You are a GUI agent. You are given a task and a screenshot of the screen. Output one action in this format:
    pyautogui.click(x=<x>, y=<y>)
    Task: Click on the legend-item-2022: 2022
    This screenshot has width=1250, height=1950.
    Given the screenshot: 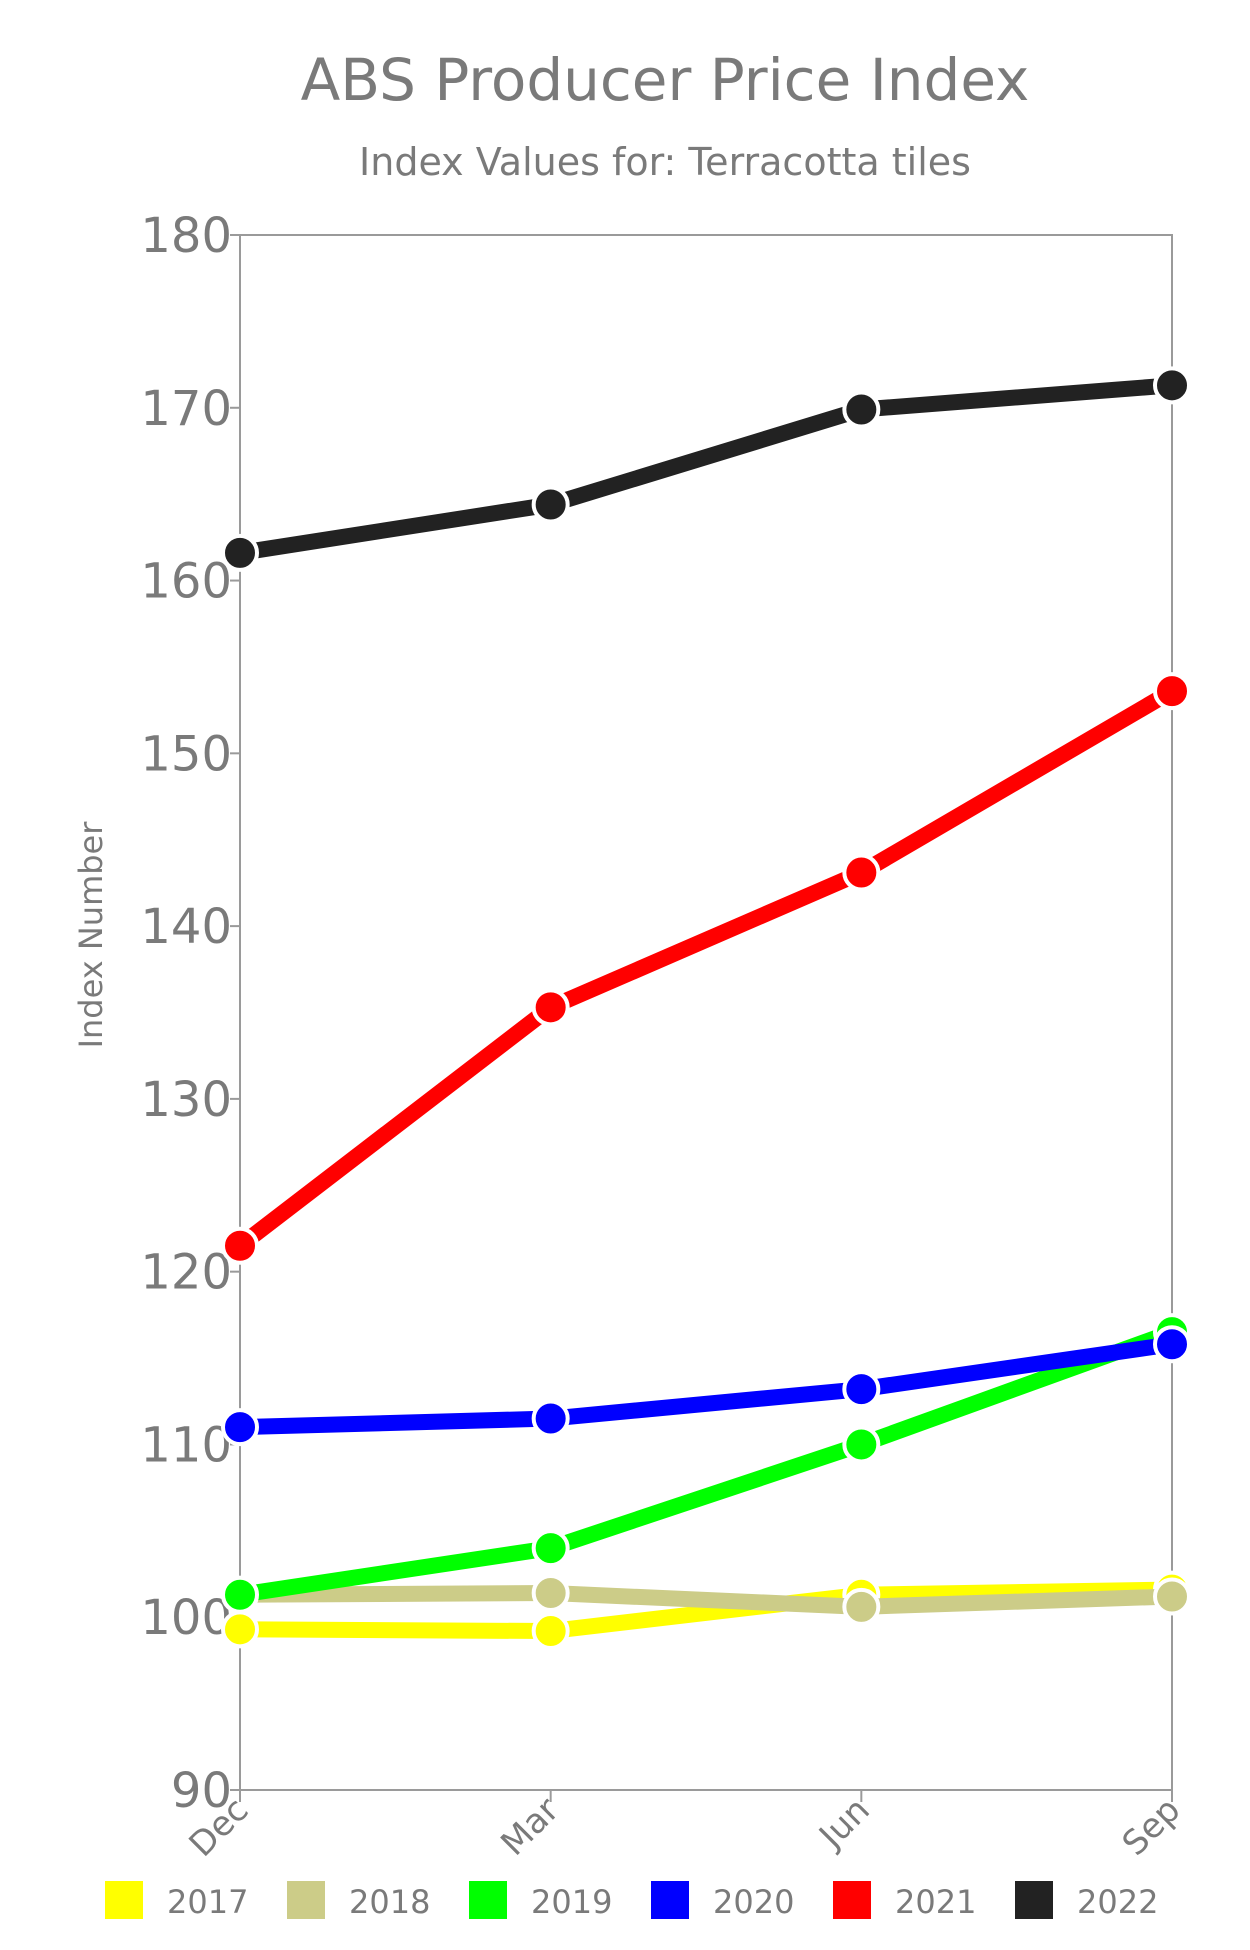 What is the action you would take?
    pyautogui.click(x=1086, y=1901)
    